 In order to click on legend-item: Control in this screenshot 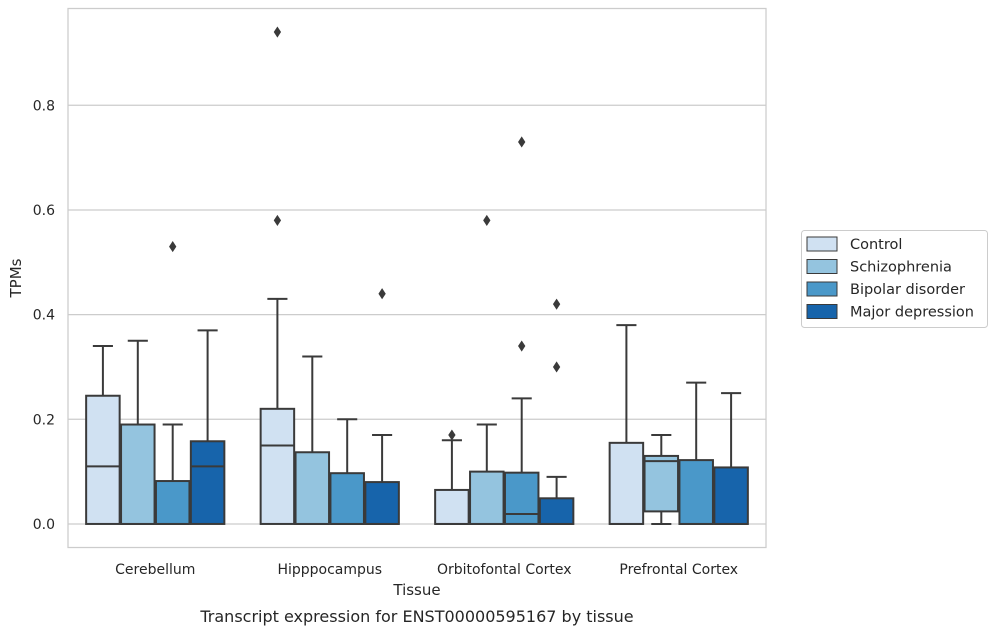, I will do `click(854, 244)`.